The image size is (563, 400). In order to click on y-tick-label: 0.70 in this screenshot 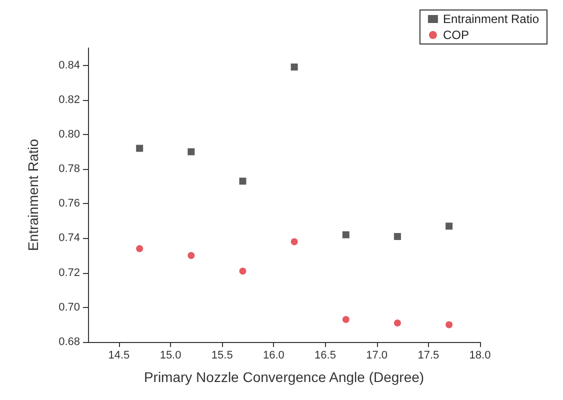, I will do `click(69, 307)`.